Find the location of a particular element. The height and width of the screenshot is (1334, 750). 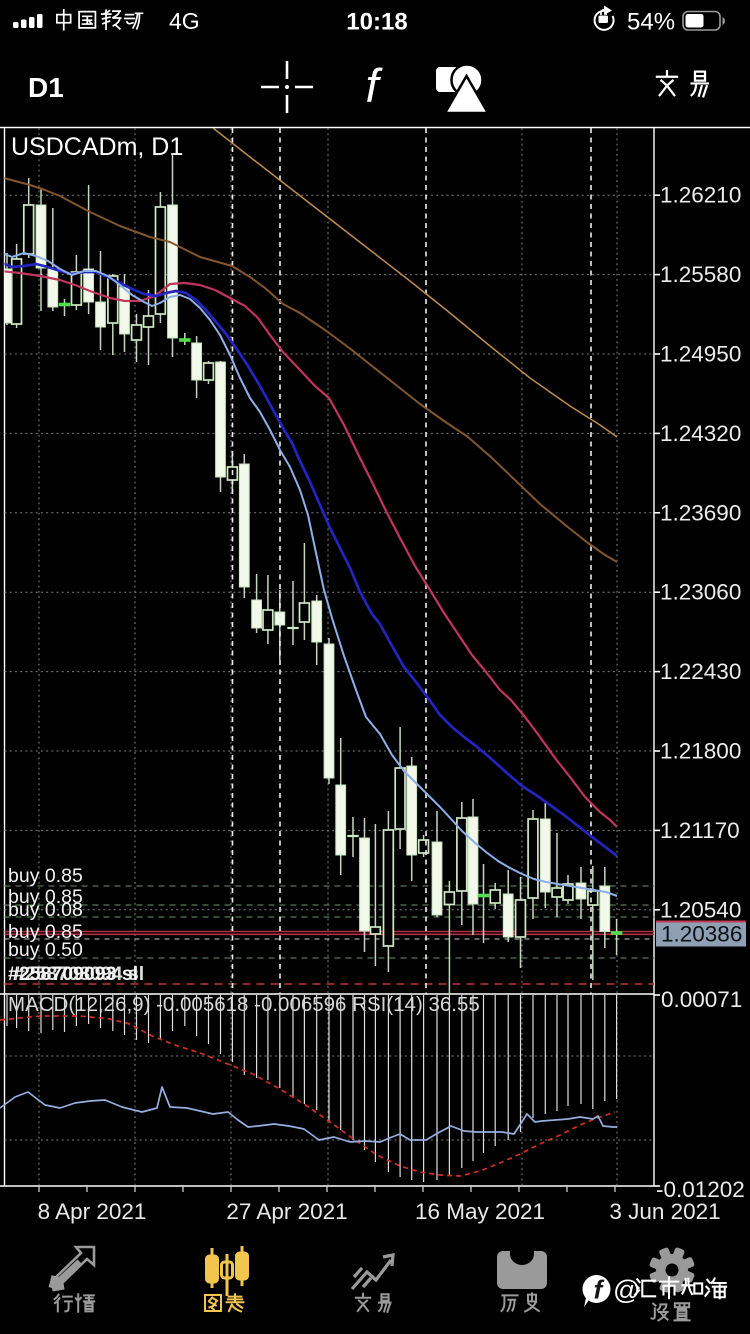

svg-text: 0.00071 is located at coordinates (701, 999).